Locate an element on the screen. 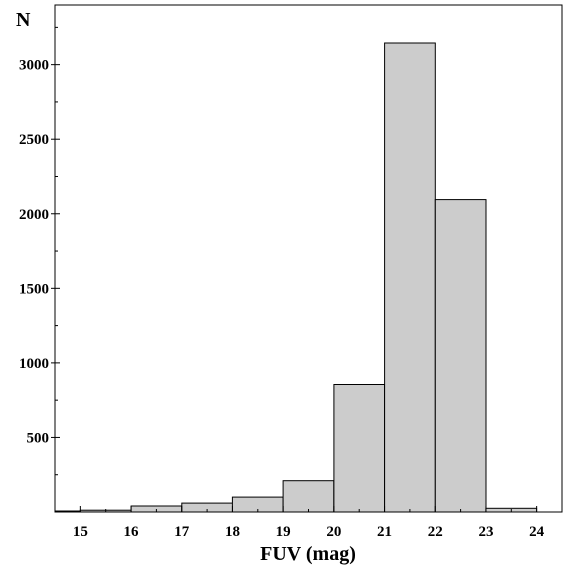  y-tick-label: 500 is located at coordinates (38, 438).